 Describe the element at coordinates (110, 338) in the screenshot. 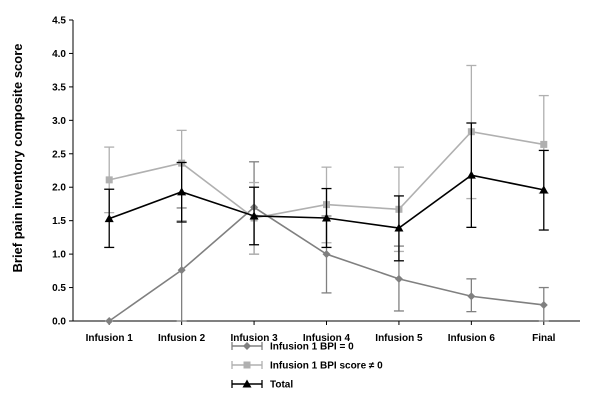

I see `x-tick-label: Infusion 1` at that location.